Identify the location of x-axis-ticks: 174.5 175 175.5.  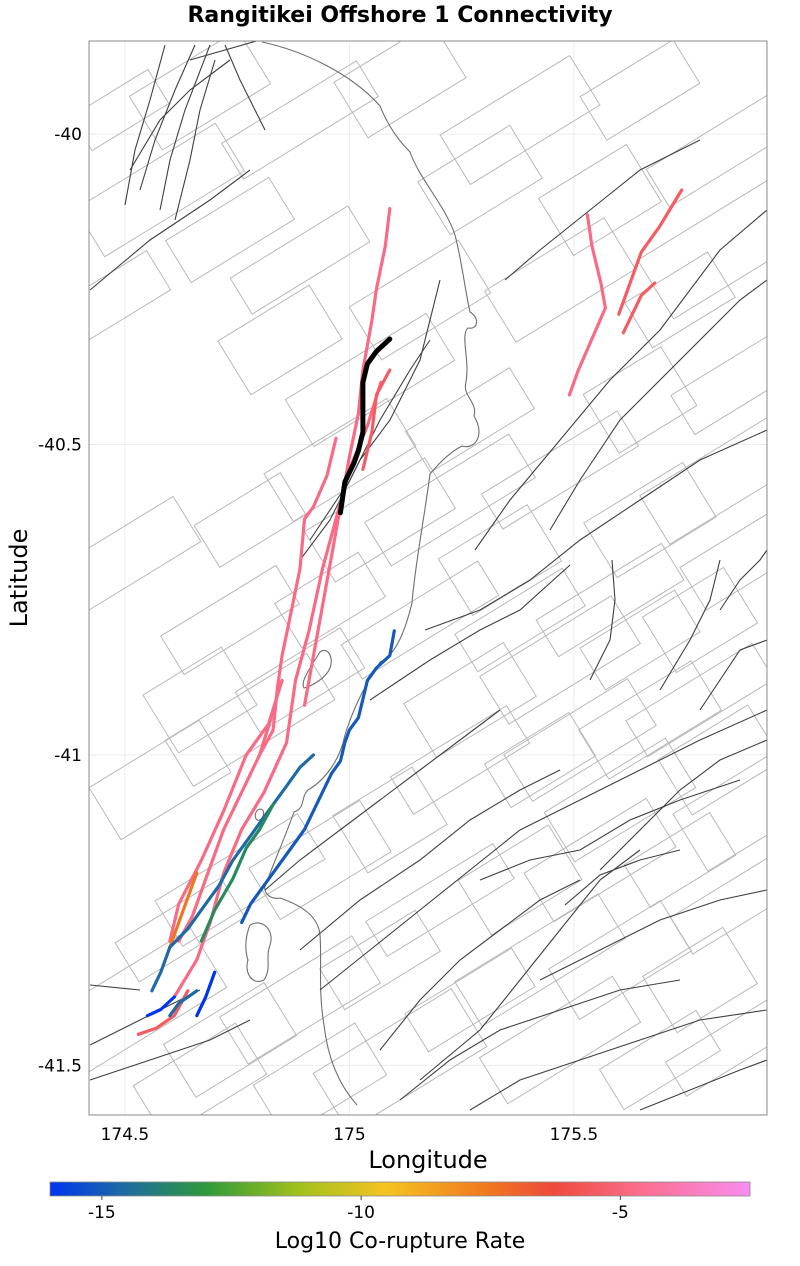
(350, 1135).